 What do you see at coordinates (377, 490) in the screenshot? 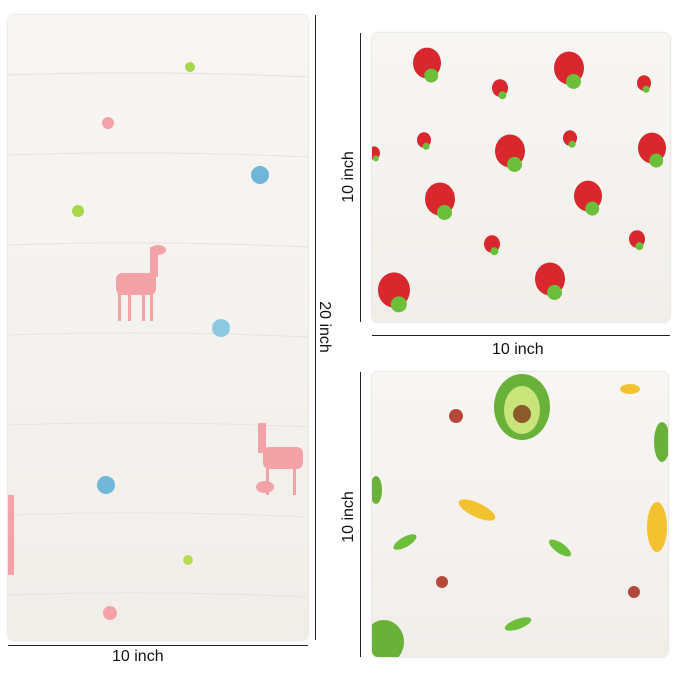
I see `leaf-edge` at bounding box center [377, 490].